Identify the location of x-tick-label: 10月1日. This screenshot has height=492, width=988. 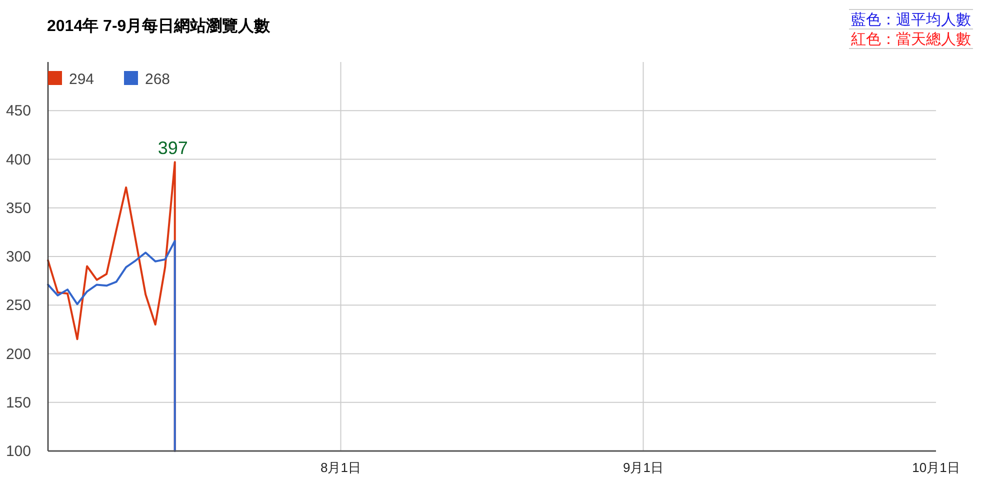
(936, 467).